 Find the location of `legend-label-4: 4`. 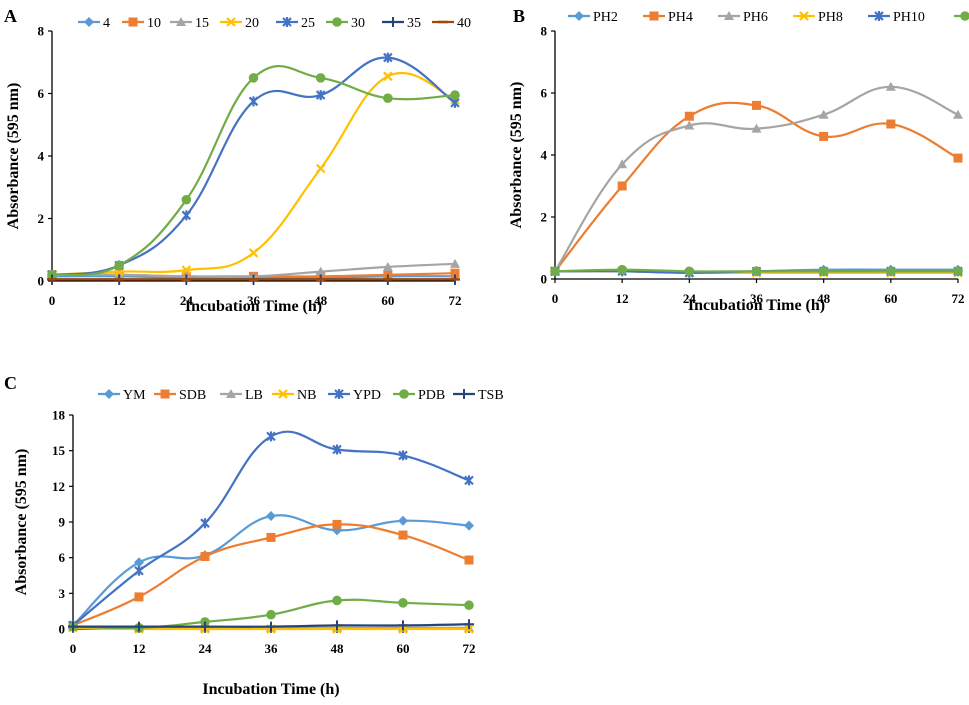

legend-label-4: 4 is located at coordinates (106, 23).